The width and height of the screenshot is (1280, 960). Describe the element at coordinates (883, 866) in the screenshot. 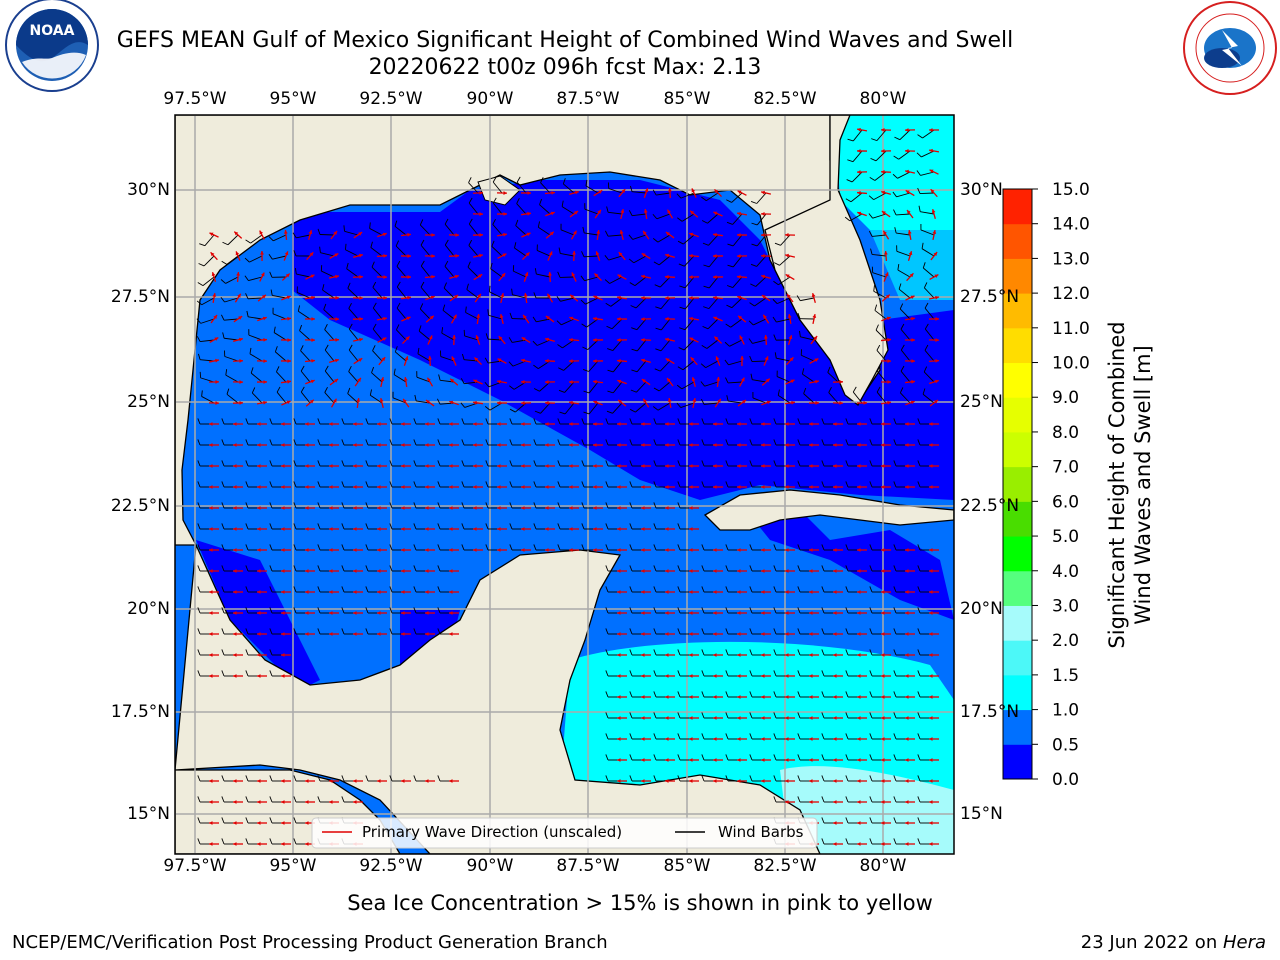

I see `lon-tick-bottom: 80°W` at that location.